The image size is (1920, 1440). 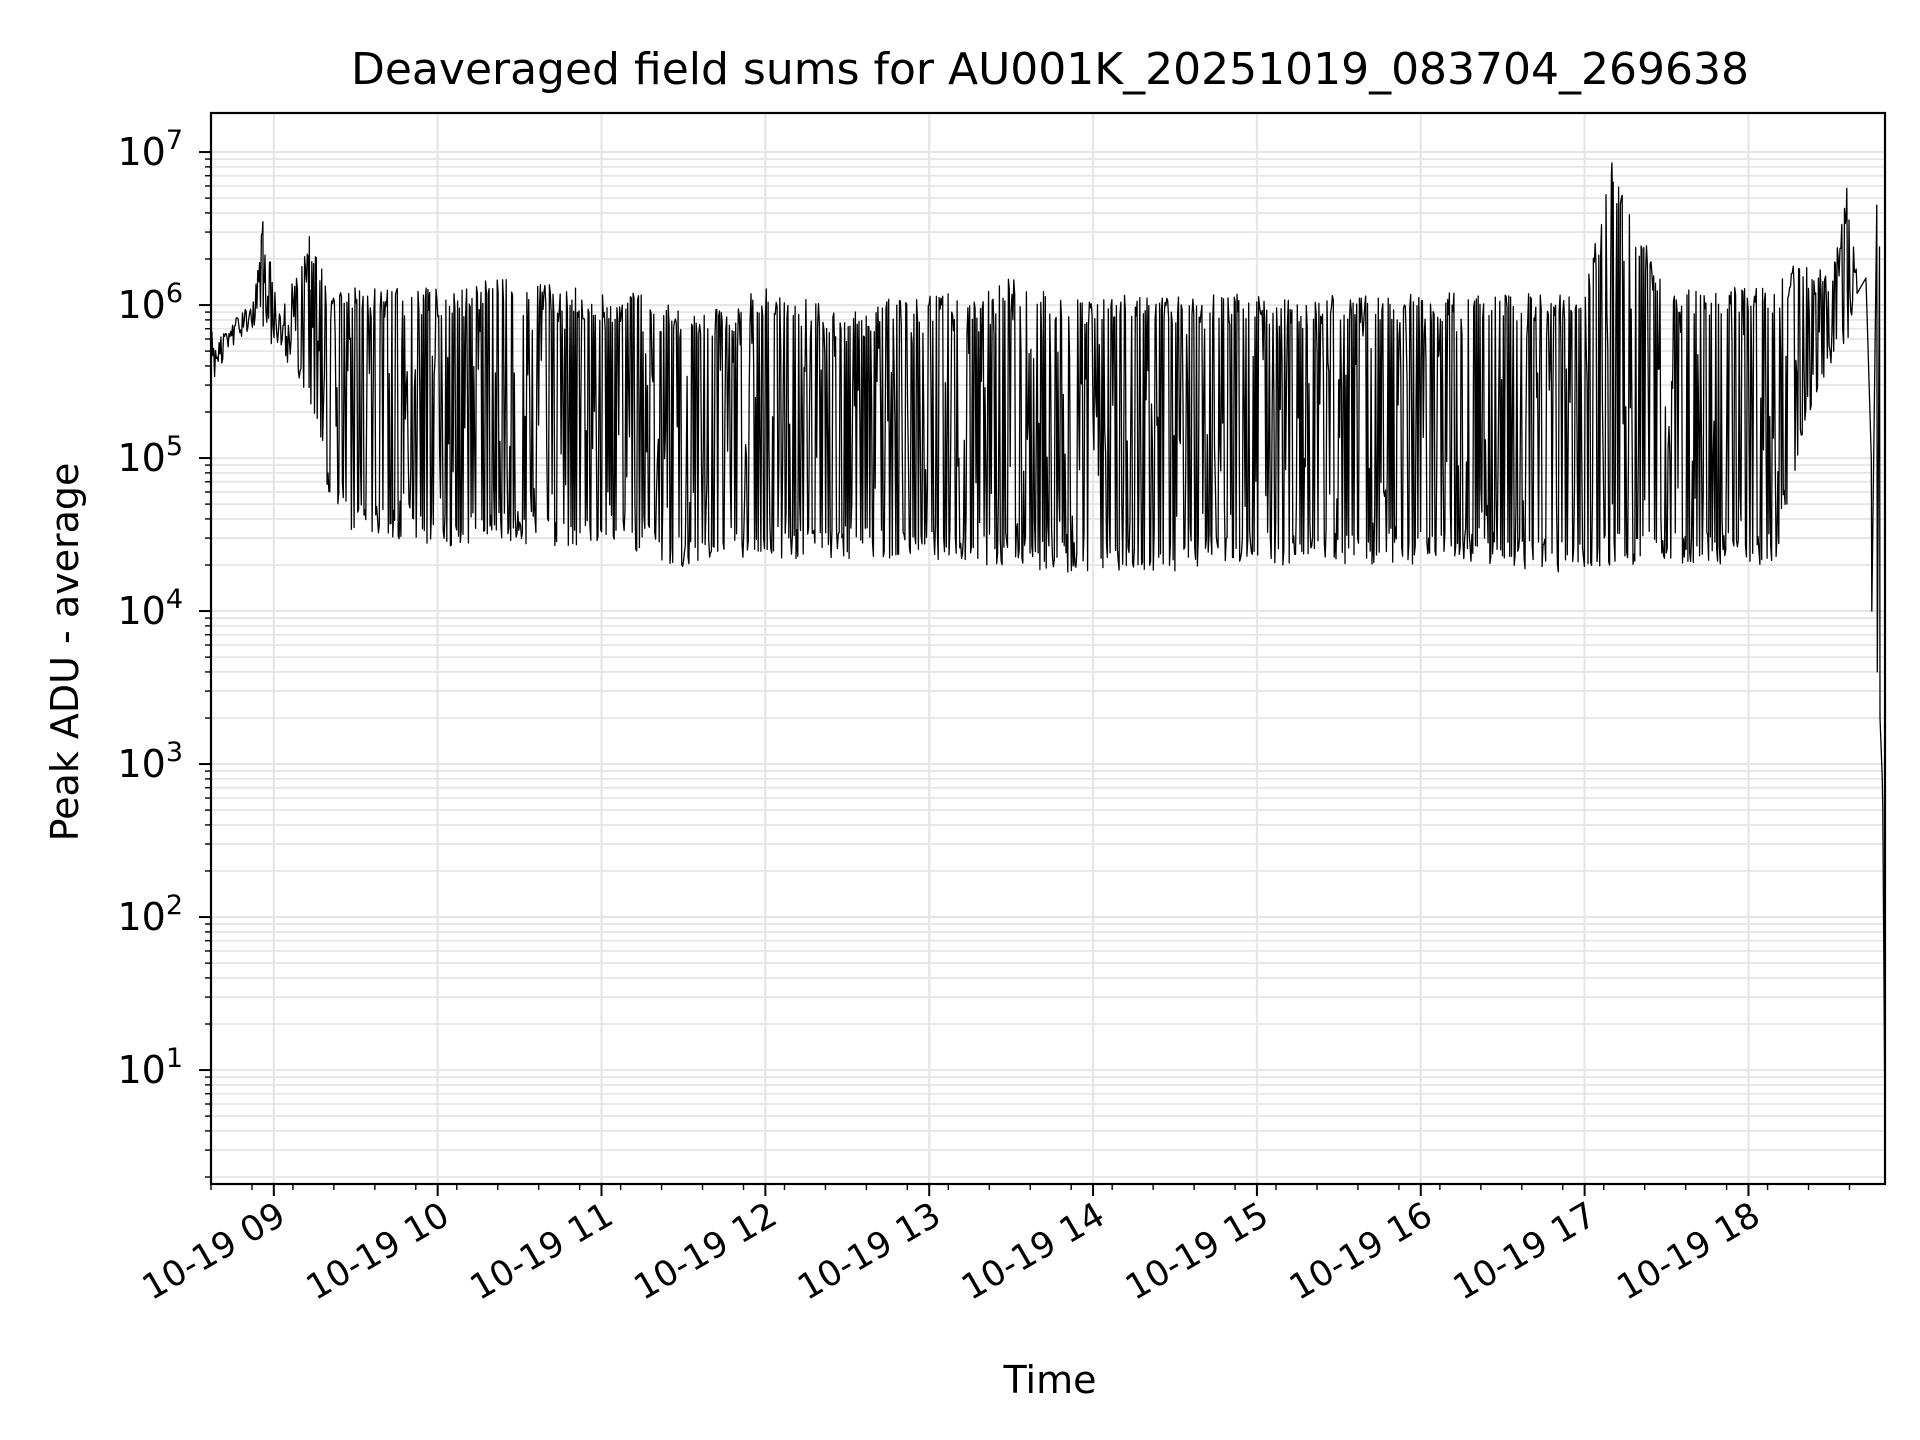 I want to click on y-tick-label: 103, so click(x=150, y=761).